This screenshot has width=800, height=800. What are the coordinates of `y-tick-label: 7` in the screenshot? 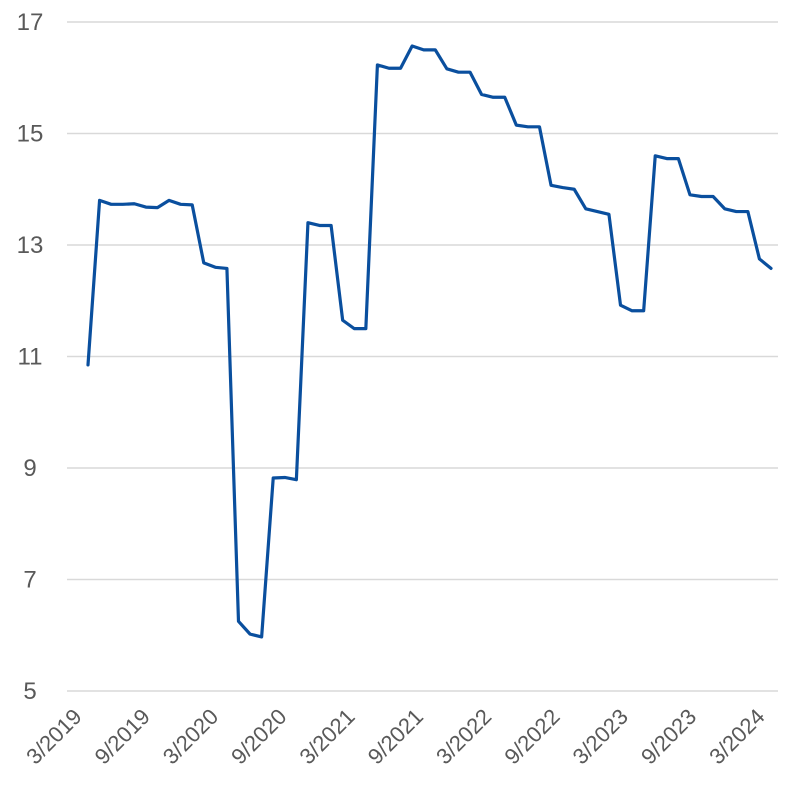 It's located at (29, 580).